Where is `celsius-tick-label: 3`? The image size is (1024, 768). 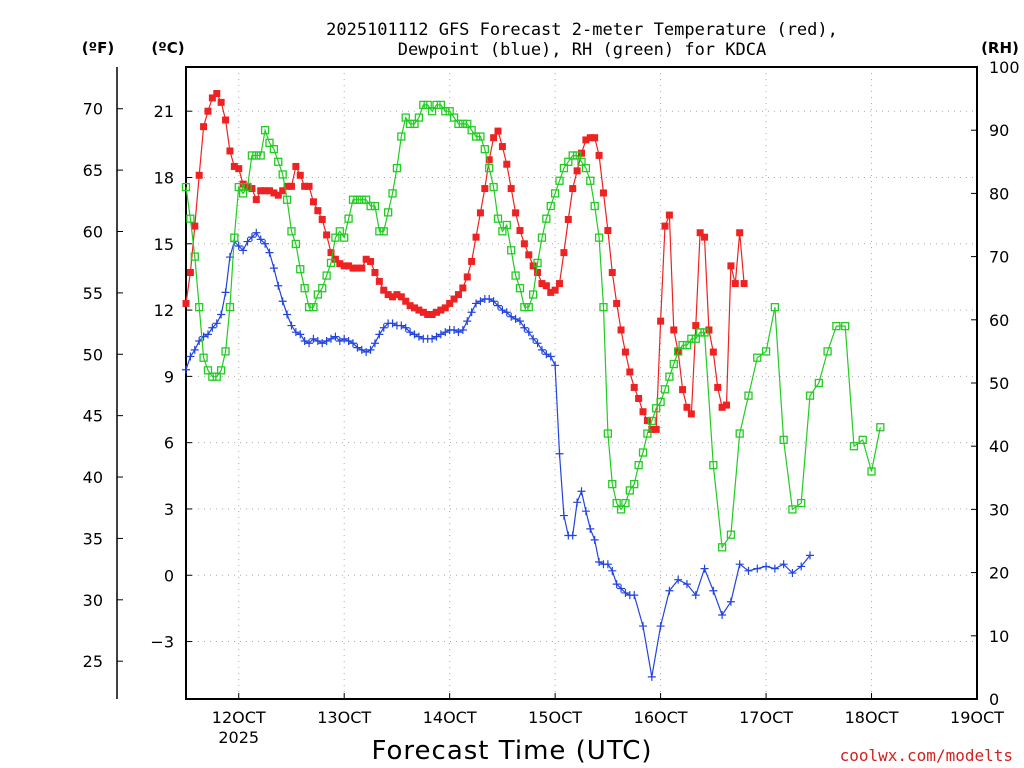
celsius-tick-label: 3 is located at coordinates (169, 509).